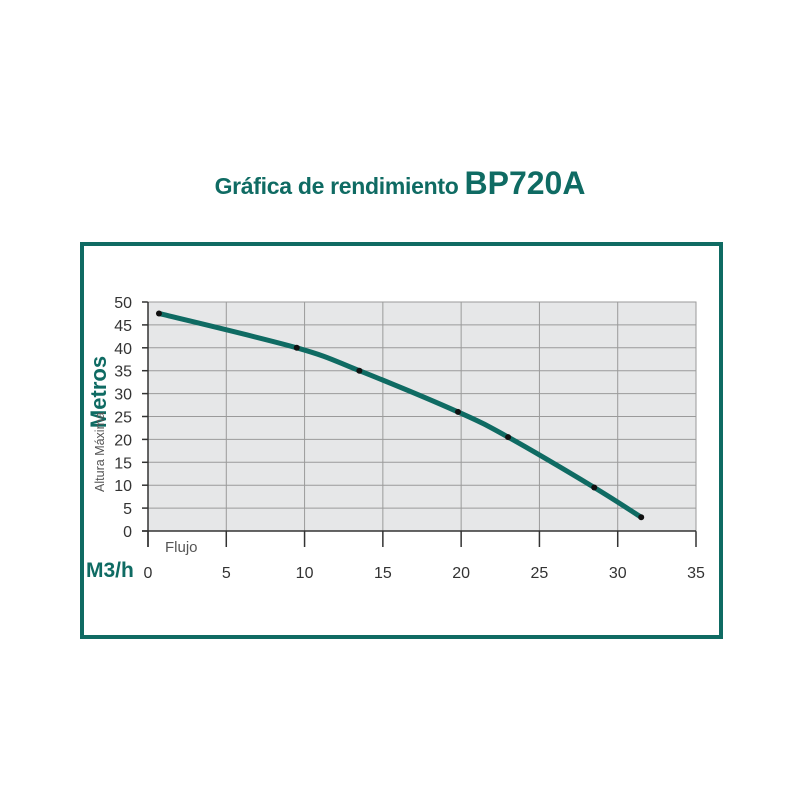 The width and height of the screenshot is (800, 800). Describe the element at coordinates (123, 463) in the screenshot. I see `y-tick-label: 15` at that location.